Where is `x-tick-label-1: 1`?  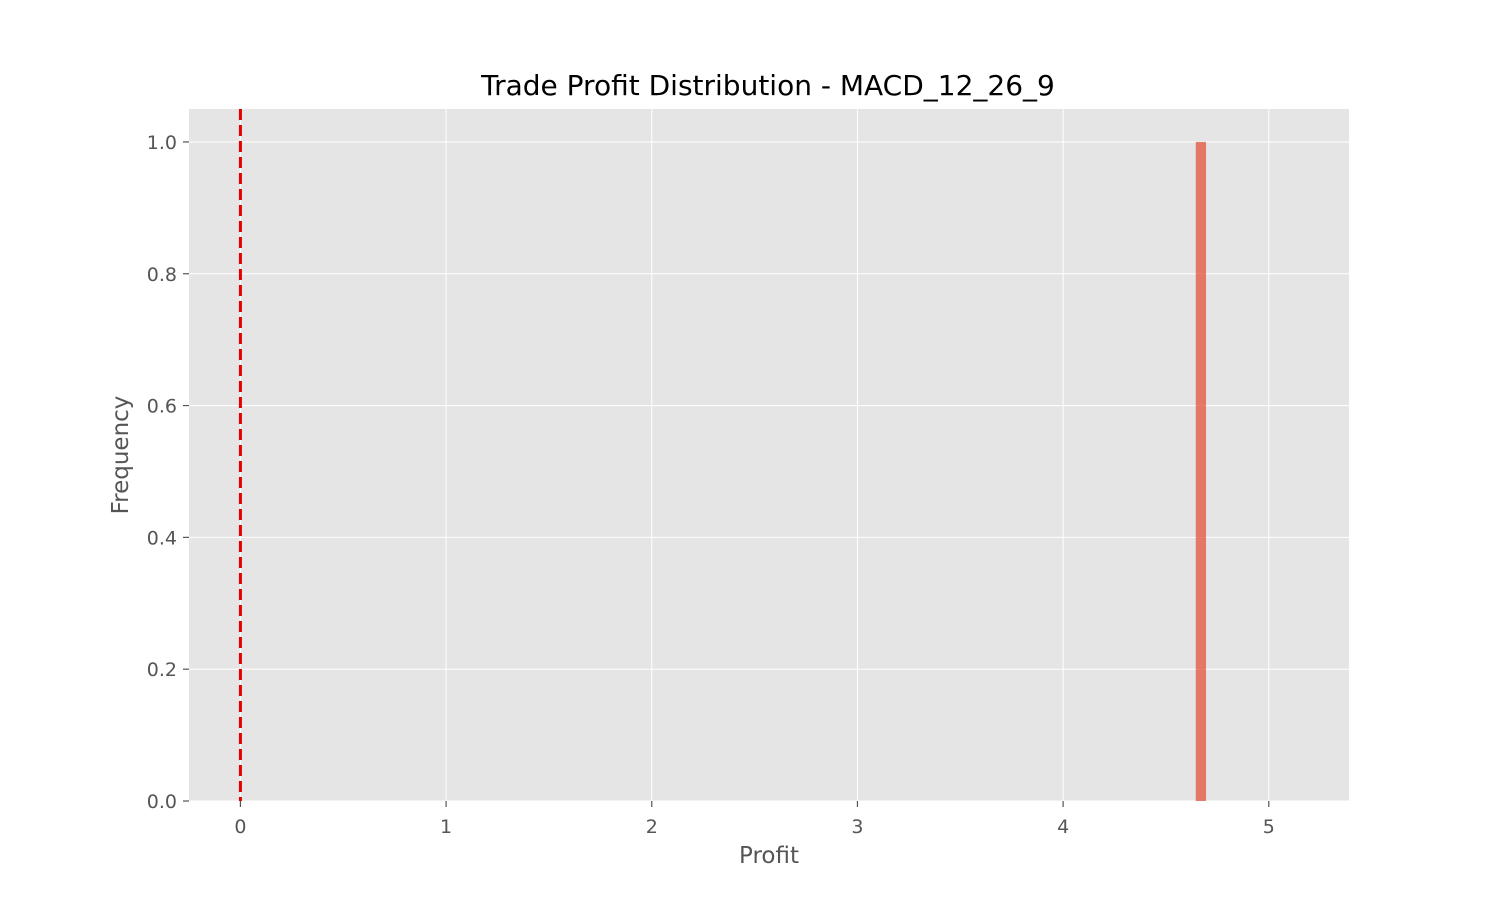 x-tick-label-1: 1 is located at coordinates (446, 827).